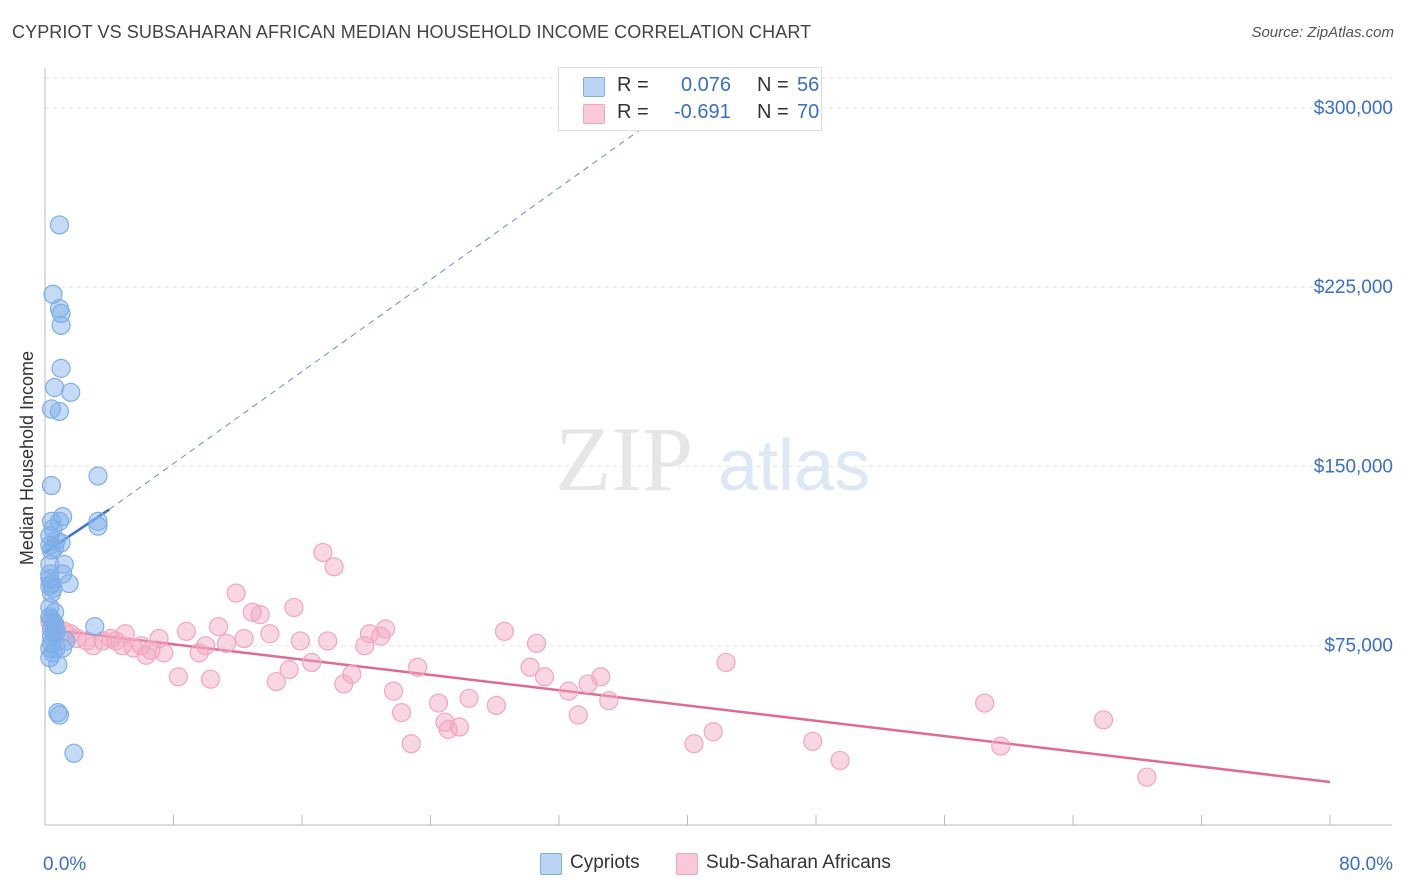 This screenshot has width=1406, height=892. I want to click on y-axis-label: Median Household Income, so click(27, 458).